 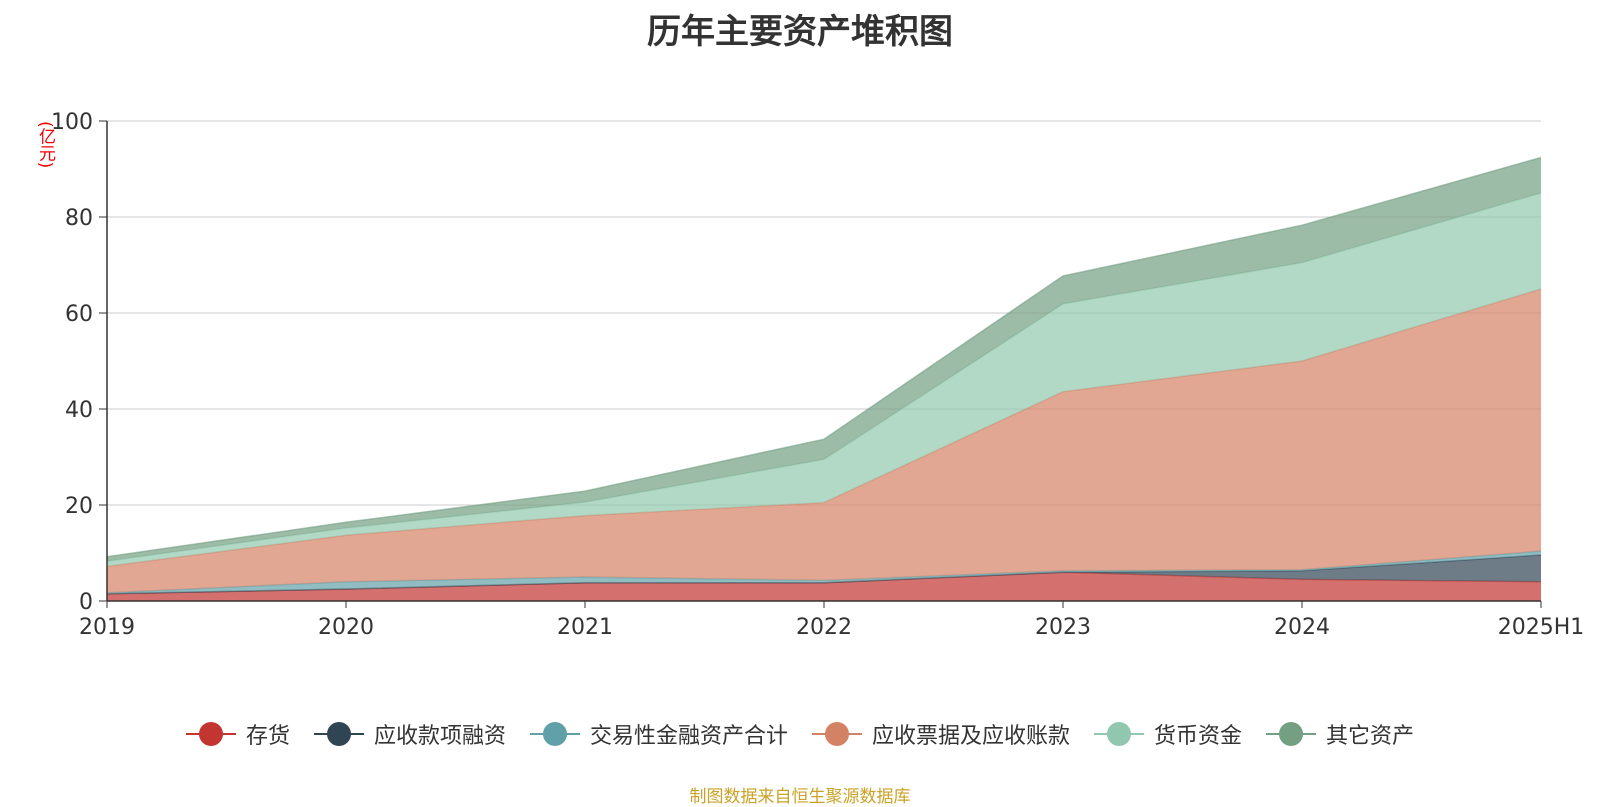 What do you see at coordinates (107, 627) in the screenshot?
I see `x-tick-label: 2019` at bounding box center [107, 627].